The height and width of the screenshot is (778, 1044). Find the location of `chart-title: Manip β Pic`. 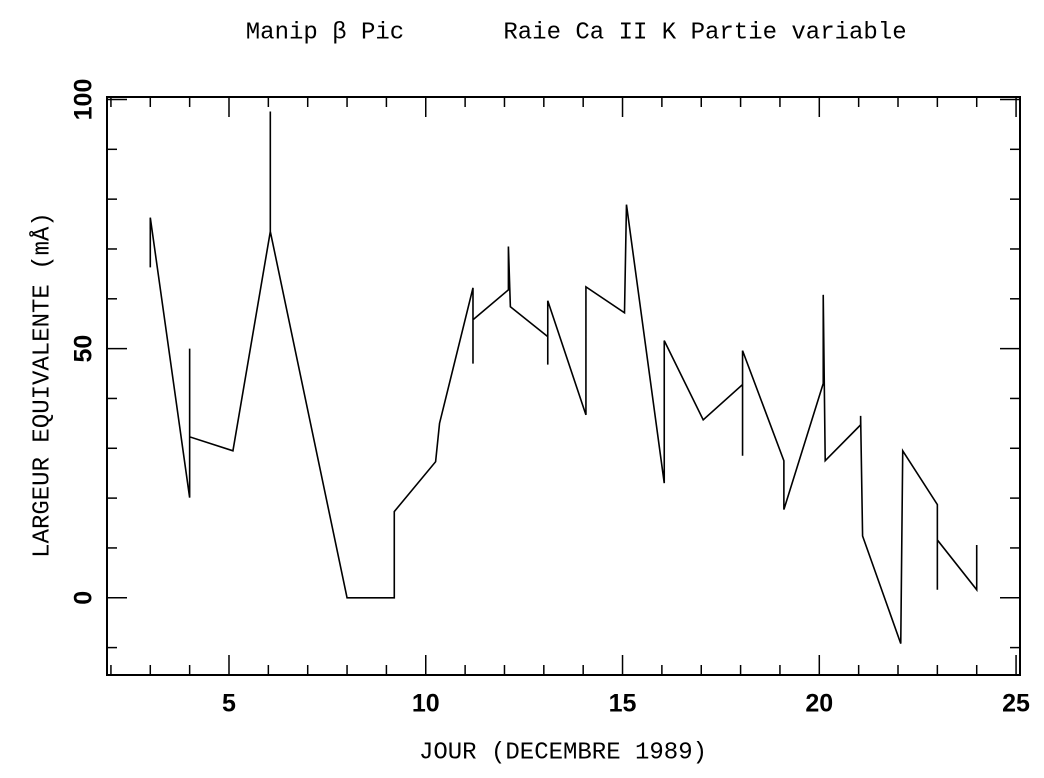

chart-title: Manip β Pic is located at coordinates (325, 32).